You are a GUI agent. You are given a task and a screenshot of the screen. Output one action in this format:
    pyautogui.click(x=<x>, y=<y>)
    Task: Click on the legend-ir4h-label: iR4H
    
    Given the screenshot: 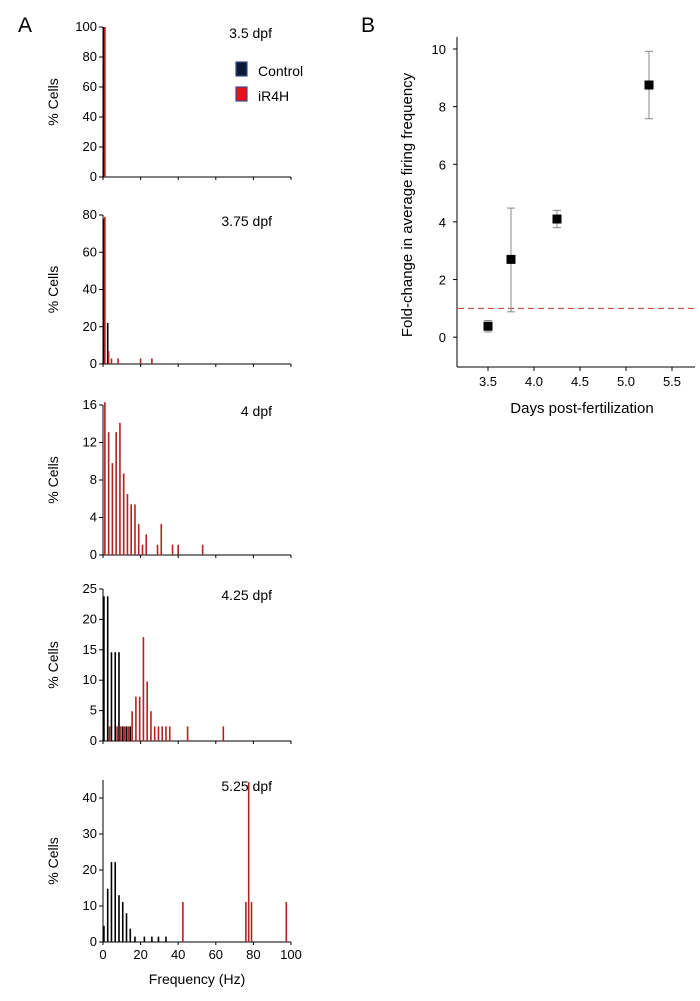 What is the action you would take?
    pyautogui.click(x=273, y=96)
    